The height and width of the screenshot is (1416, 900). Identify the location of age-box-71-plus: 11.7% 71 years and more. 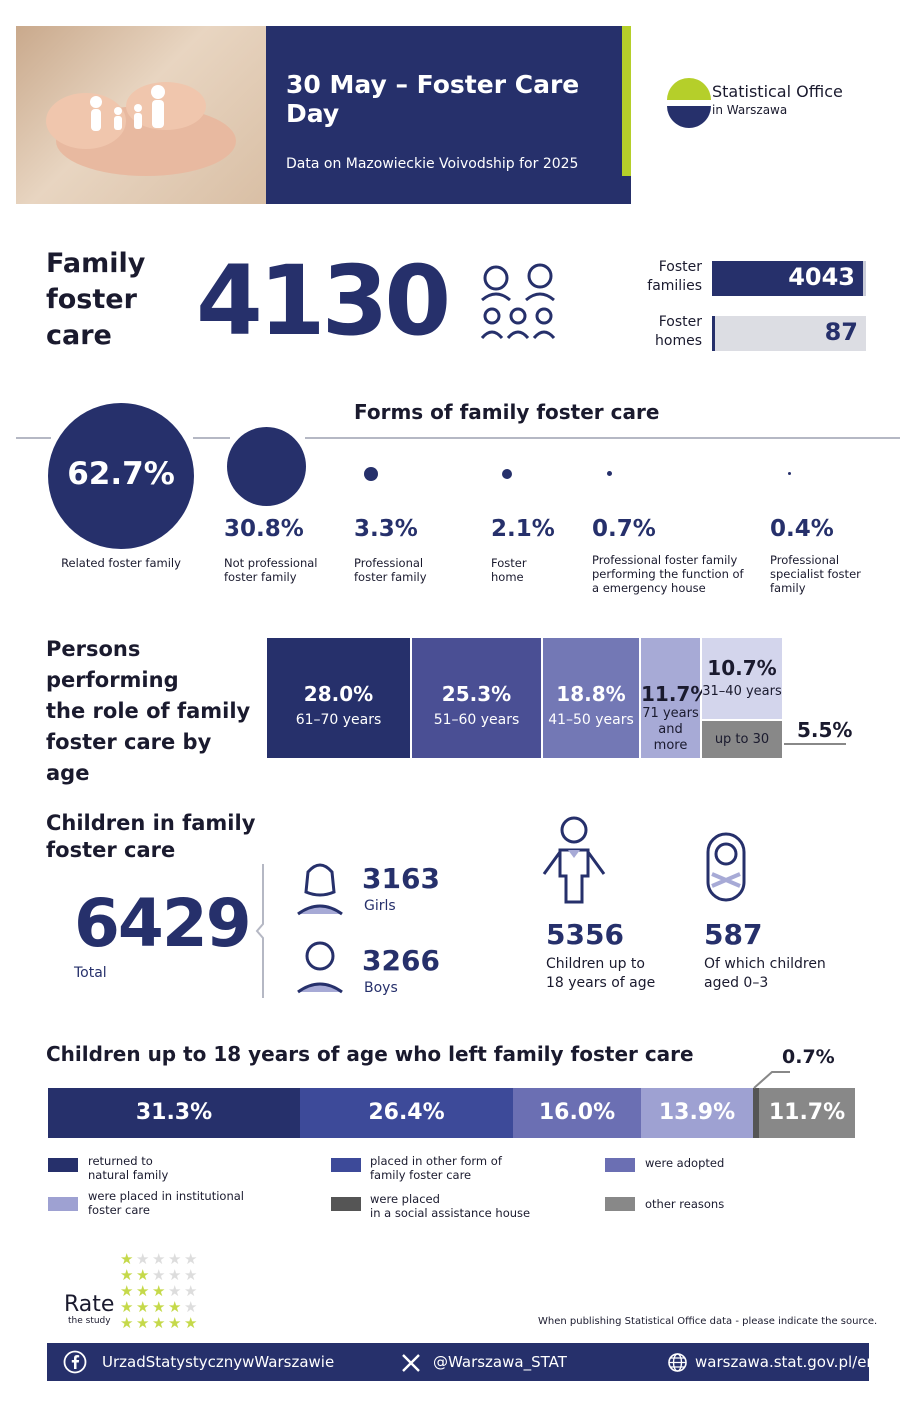
(675, 698).